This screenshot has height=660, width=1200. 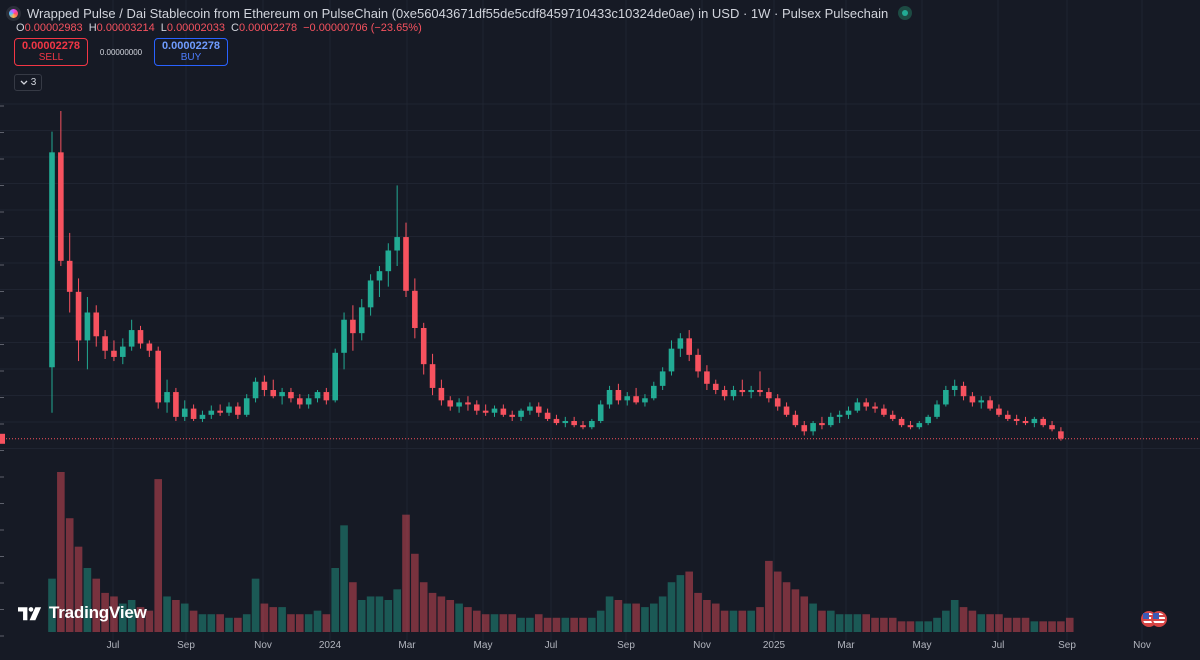 What do you see at coordinates (82, 613) in the screenshot?
I see `tradingview-logo: TradingView` at bounding box center [82, 613].